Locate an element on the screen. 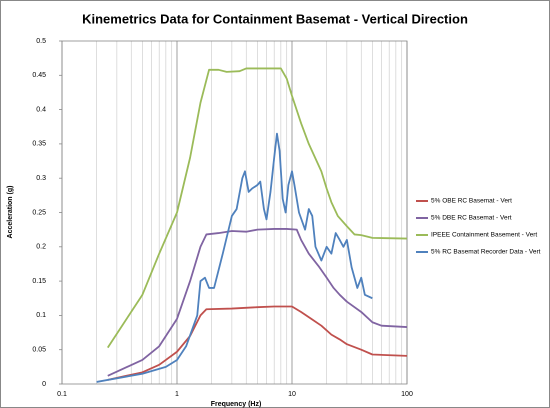  y-tick-label: 0.45 is located at coordinates (39, 75).